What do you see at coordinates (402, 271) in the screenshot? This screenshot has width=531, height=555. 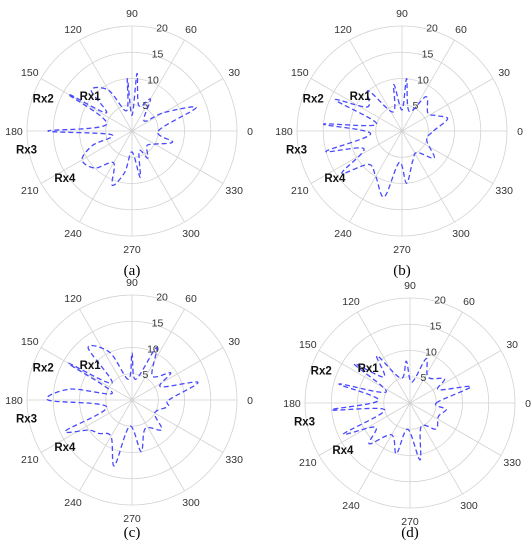 I see `panel-caption: (b)` at bounding box center [402, 271].